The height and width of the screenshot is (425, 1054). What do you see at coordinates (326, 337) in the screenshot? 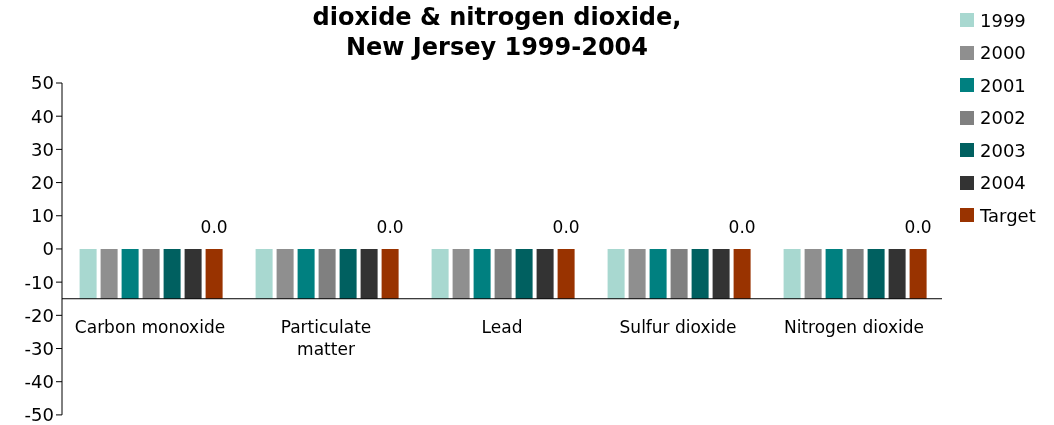
I see `x-tick-label: Particulate matter` at bounding box center [326, 337].